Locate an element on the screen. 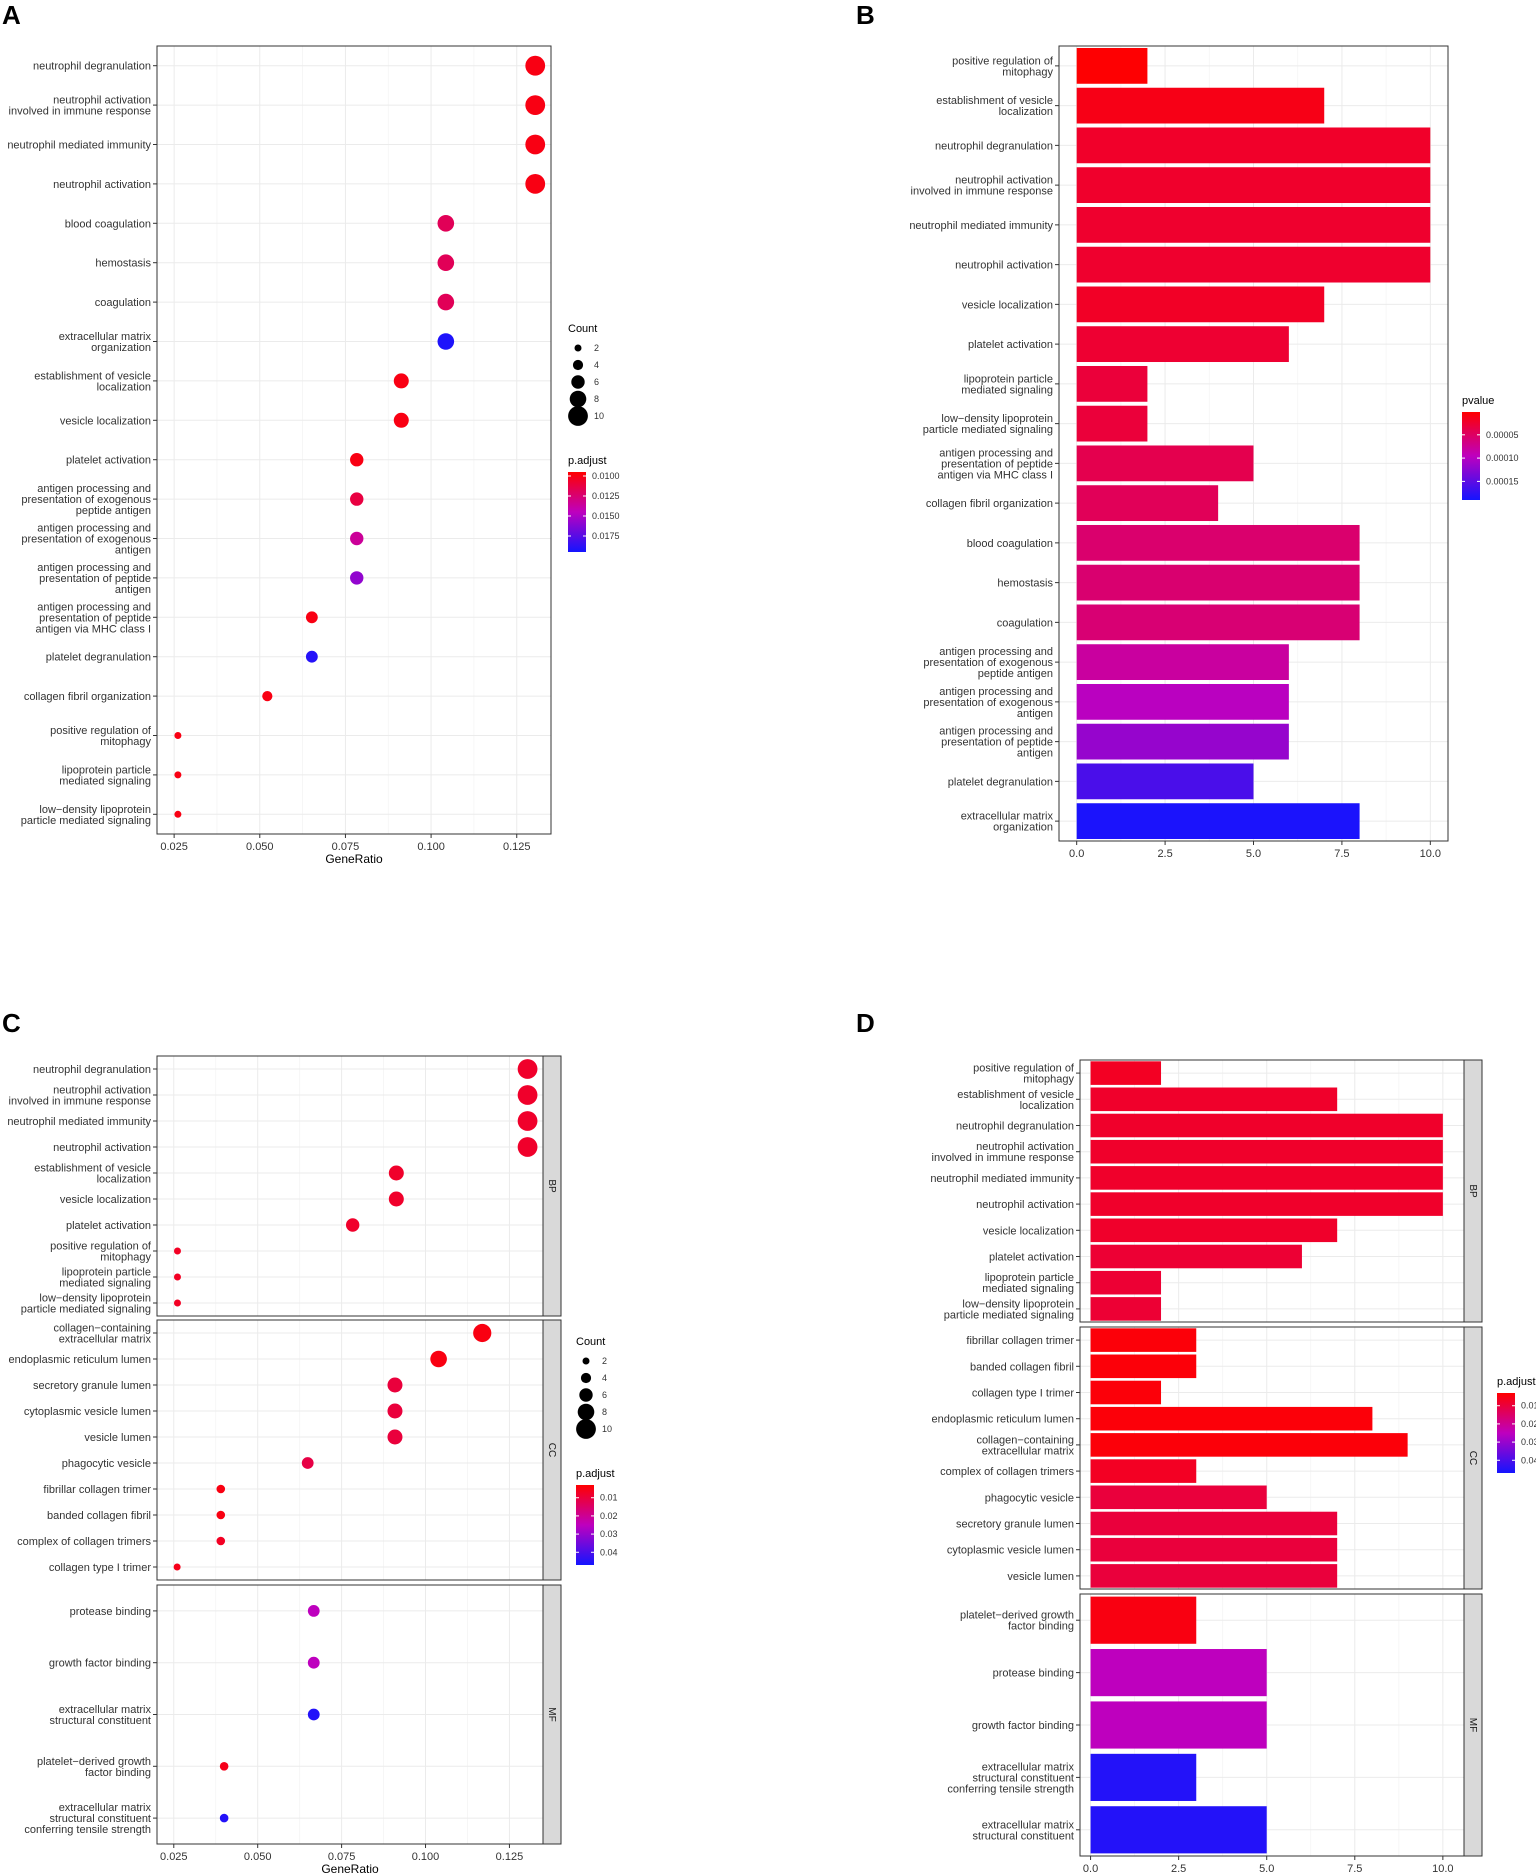 Image resolution: width=1536 pixels, height=1874 pixels. panel-letter-d: D is located at coordinates (865, 1023).